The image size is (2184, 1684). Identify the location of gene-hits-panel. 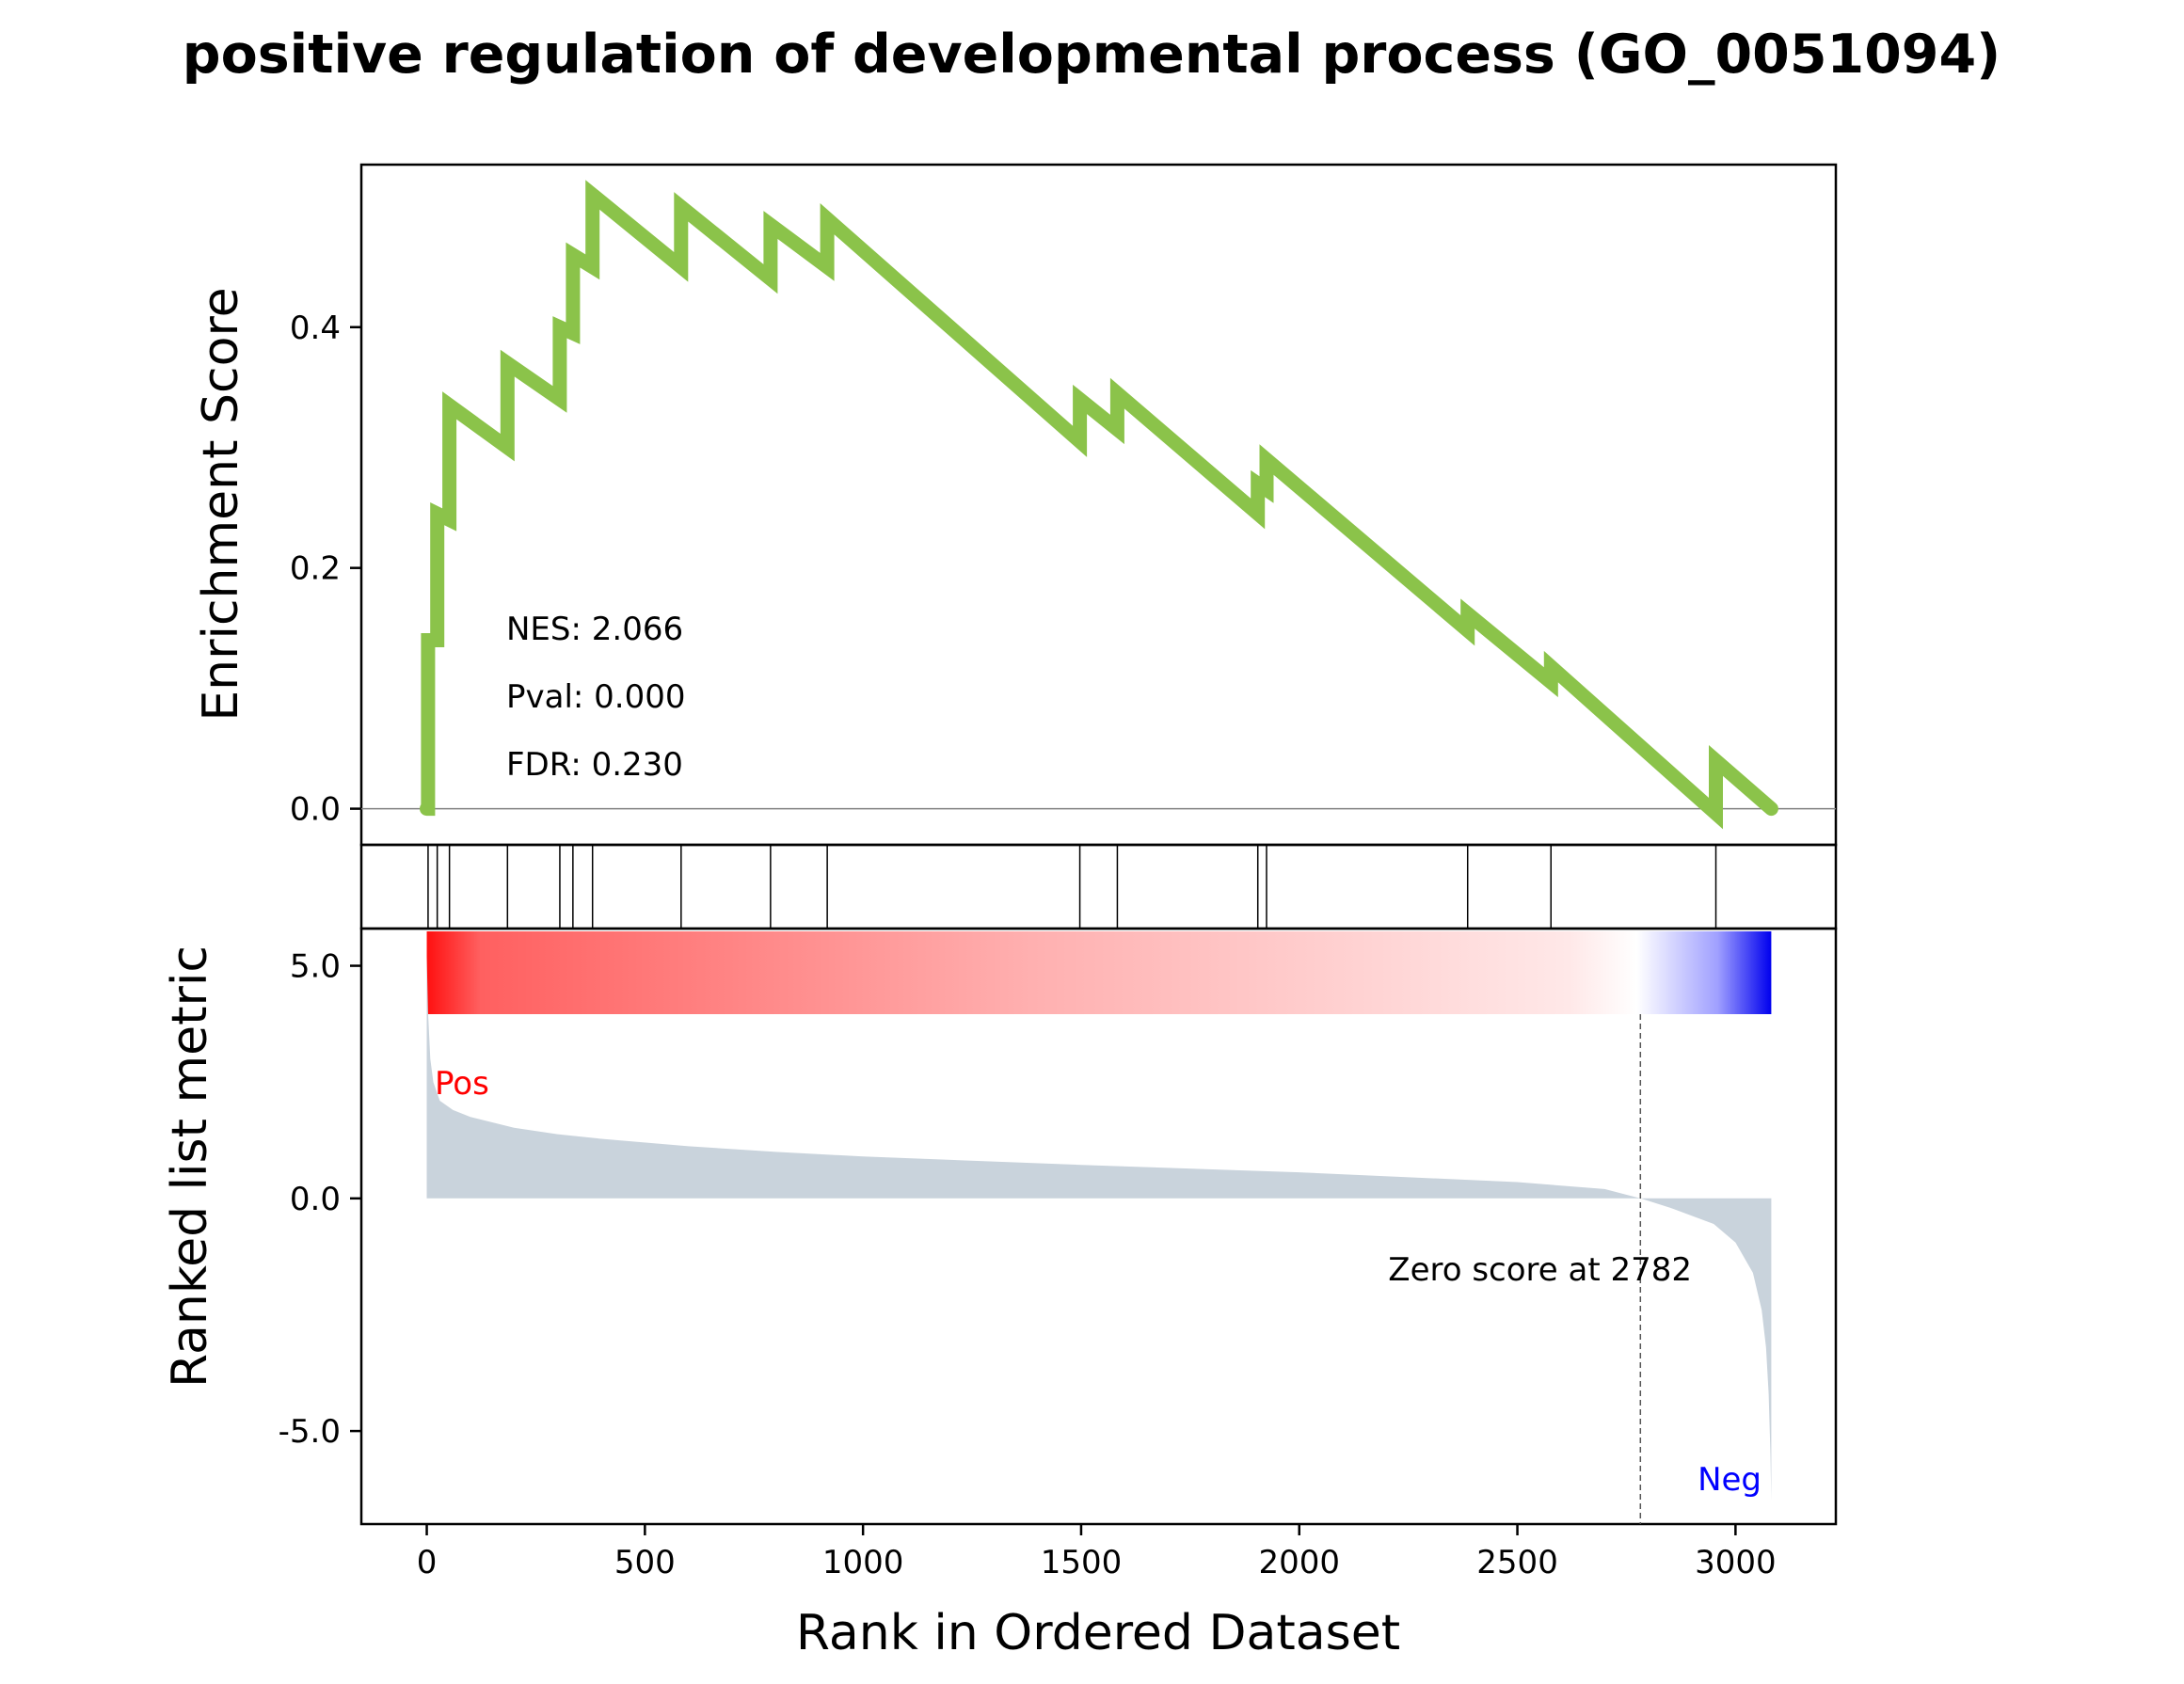
(1098, 887).